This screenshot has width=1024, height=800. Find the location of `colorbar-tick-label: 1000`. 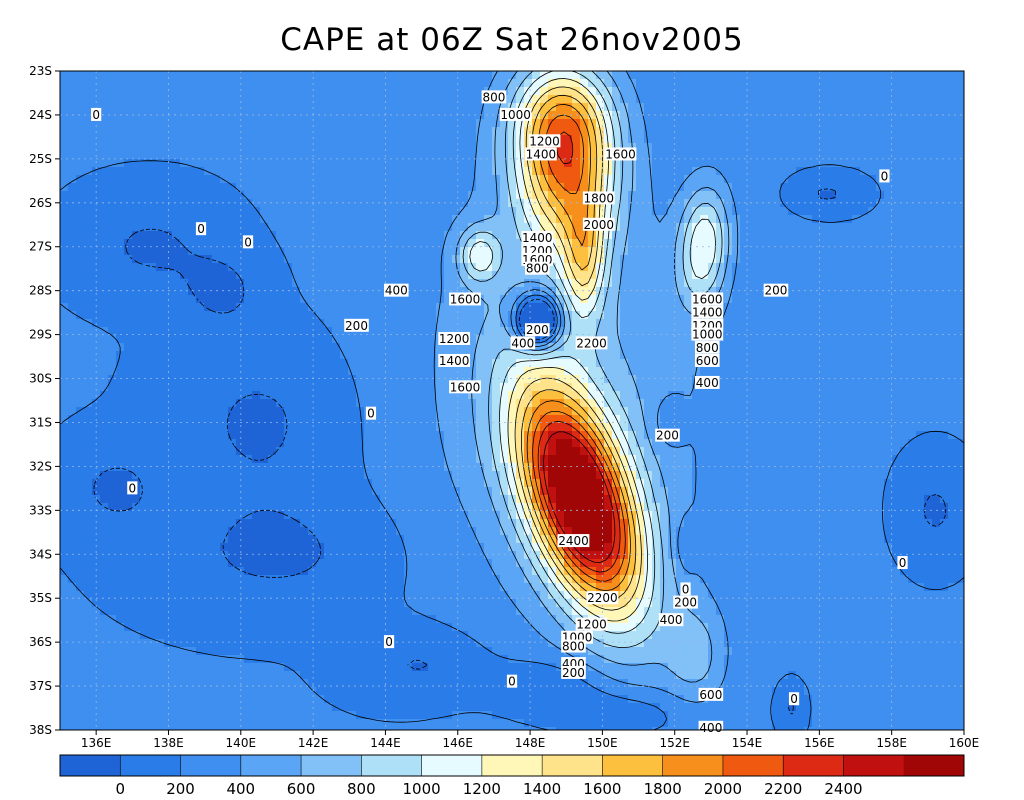

colorbar-tick-label: 1000 is located at coordinates (422, 789).